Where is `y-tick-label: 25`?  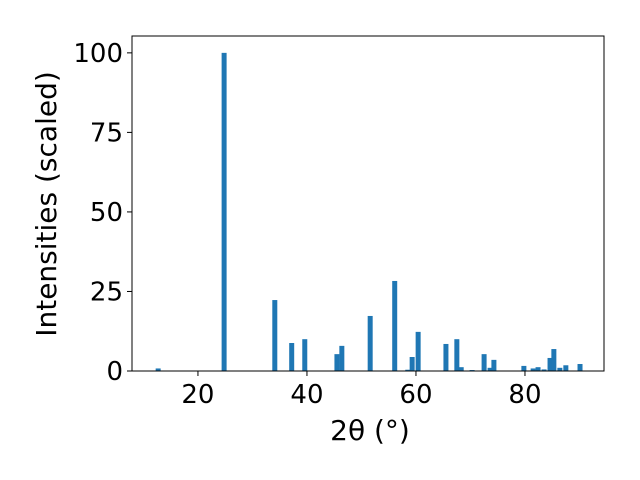
y-tick-label: 25 is located at coordinates (106, 292).